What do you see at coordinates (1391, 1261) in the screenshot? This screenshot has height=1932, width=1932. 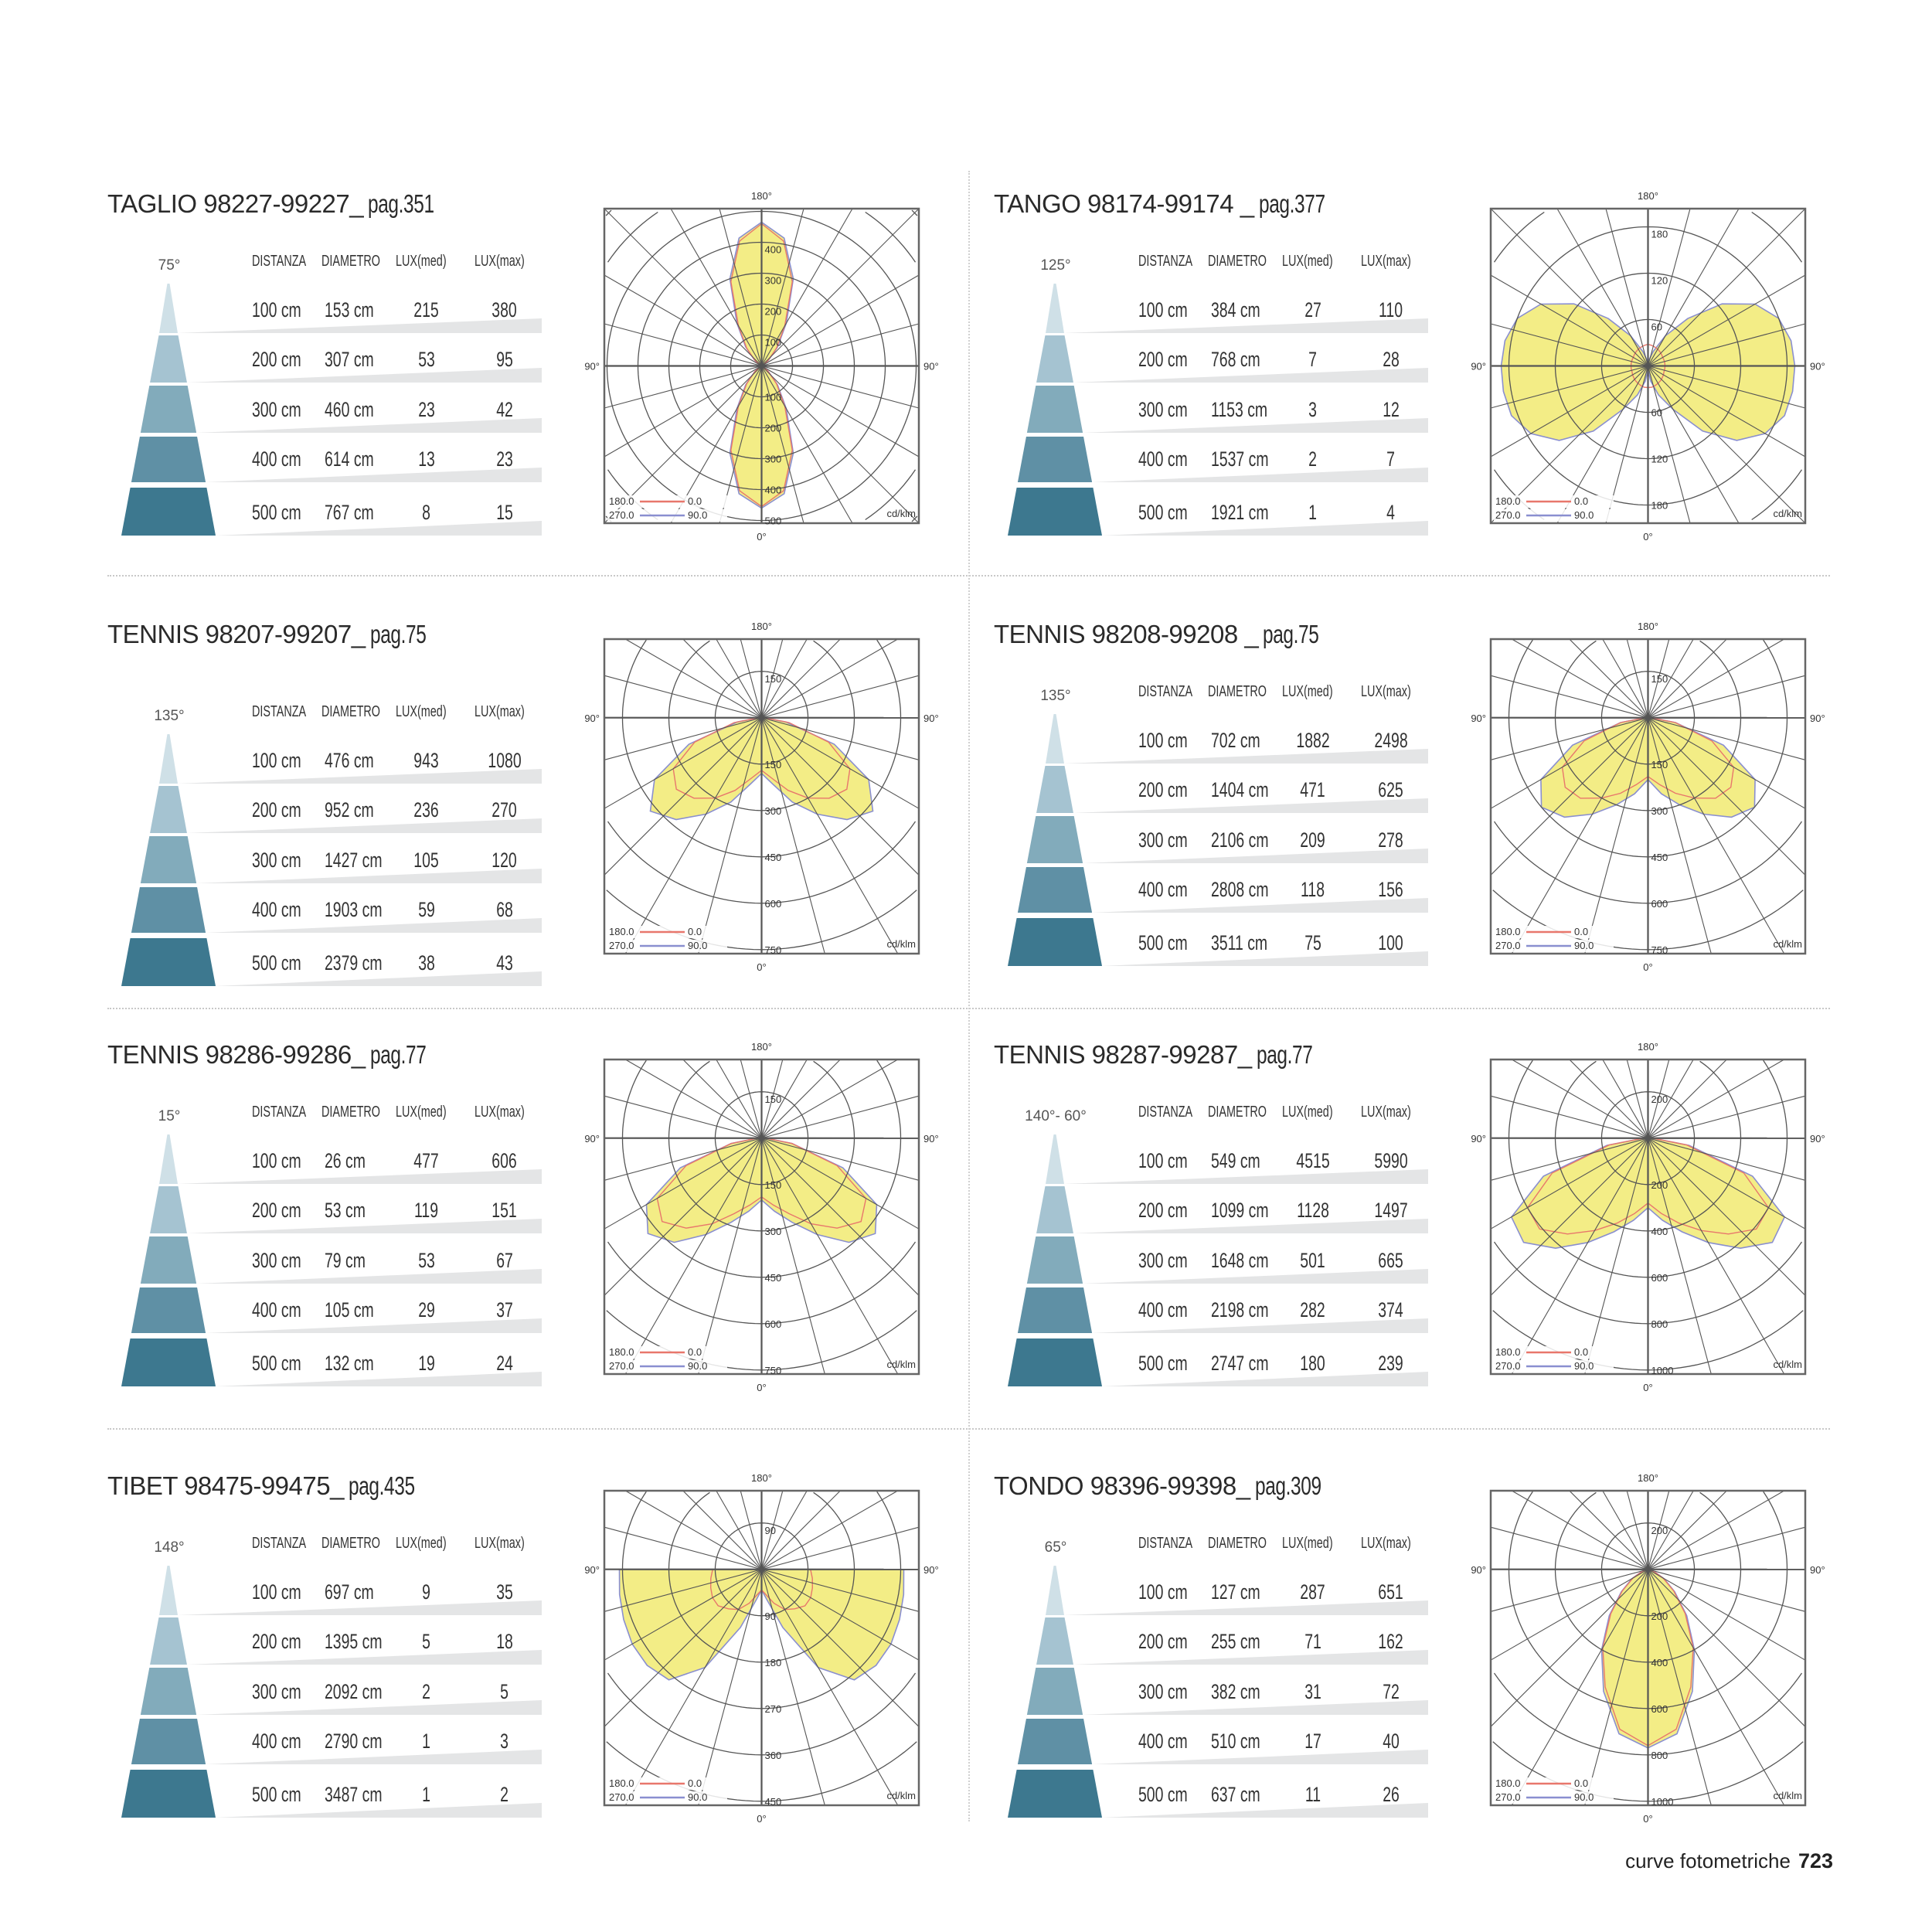 I see `table-cell-value: 665` at bounding box center [1391, 1261].